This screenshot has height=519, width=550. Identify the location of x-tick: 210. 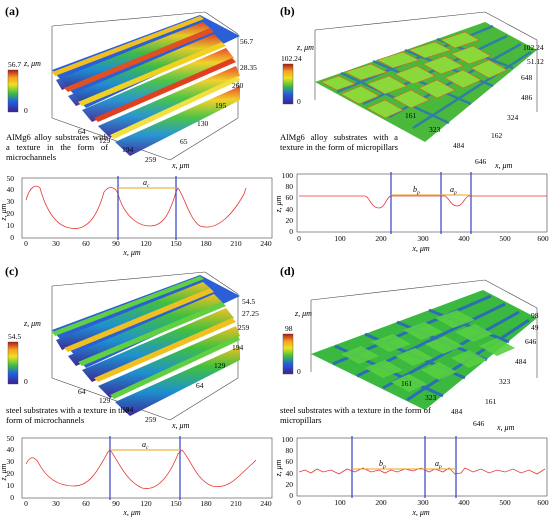
(236, 243).